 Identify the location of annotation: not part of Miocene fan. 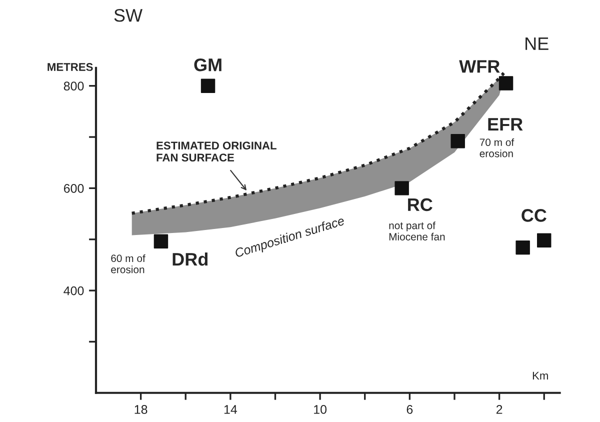
(417, 231).